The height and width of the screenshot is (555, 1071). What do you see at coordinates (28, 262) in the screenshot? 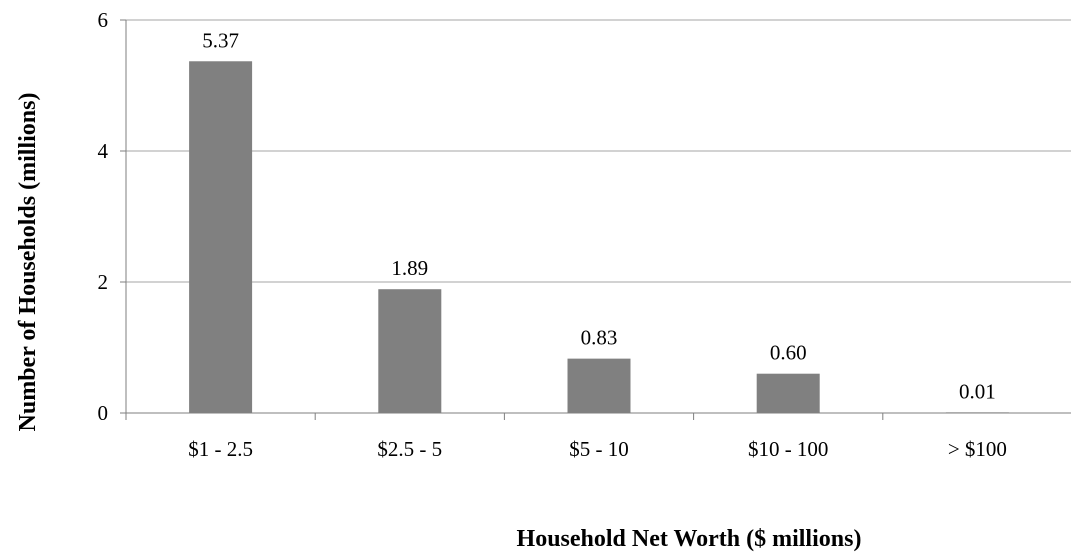
I see `y-axis-title: Number of Households (millions)` at bounding box center [28, 262].